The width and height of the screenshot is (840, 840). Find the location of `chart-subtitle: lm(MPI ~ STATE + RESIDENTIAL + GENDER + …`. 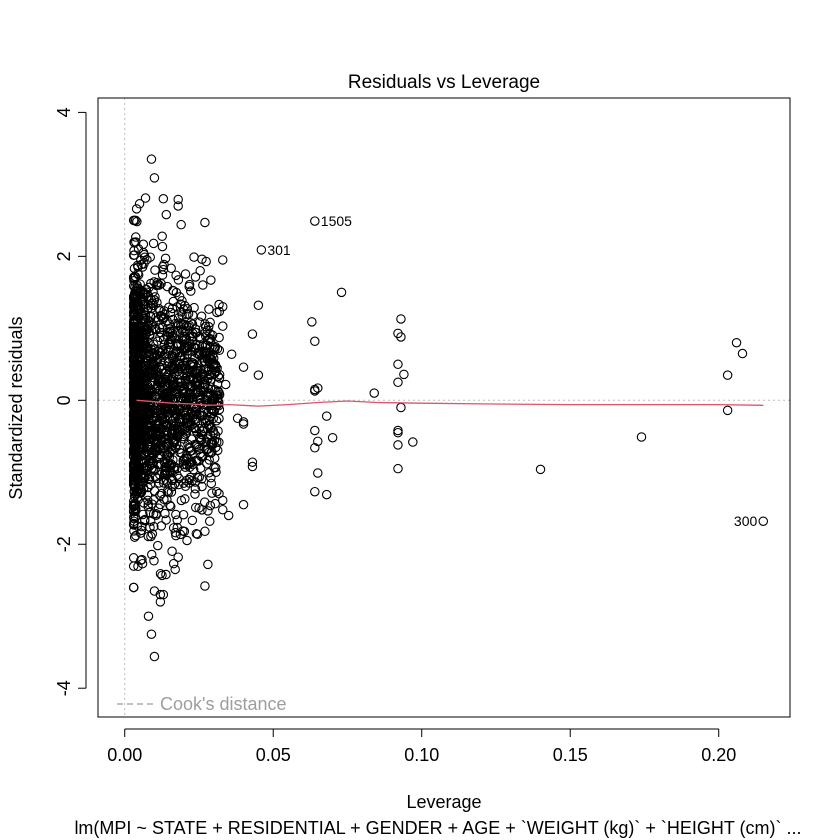

chart-subtitle: lm(MPI ~ STATE + RESIDENTIAL + GENDER + … is located at coordinates (437, 828).